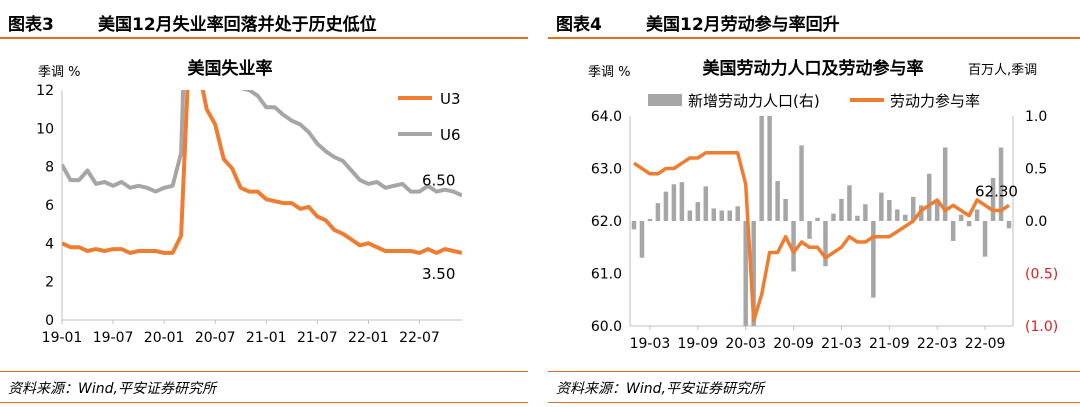 This screenshot has width=1080, height=407. Describe the element at coordinates (606, 275) in the screenshot. I see `y-tick-label: 61.0` at that location.